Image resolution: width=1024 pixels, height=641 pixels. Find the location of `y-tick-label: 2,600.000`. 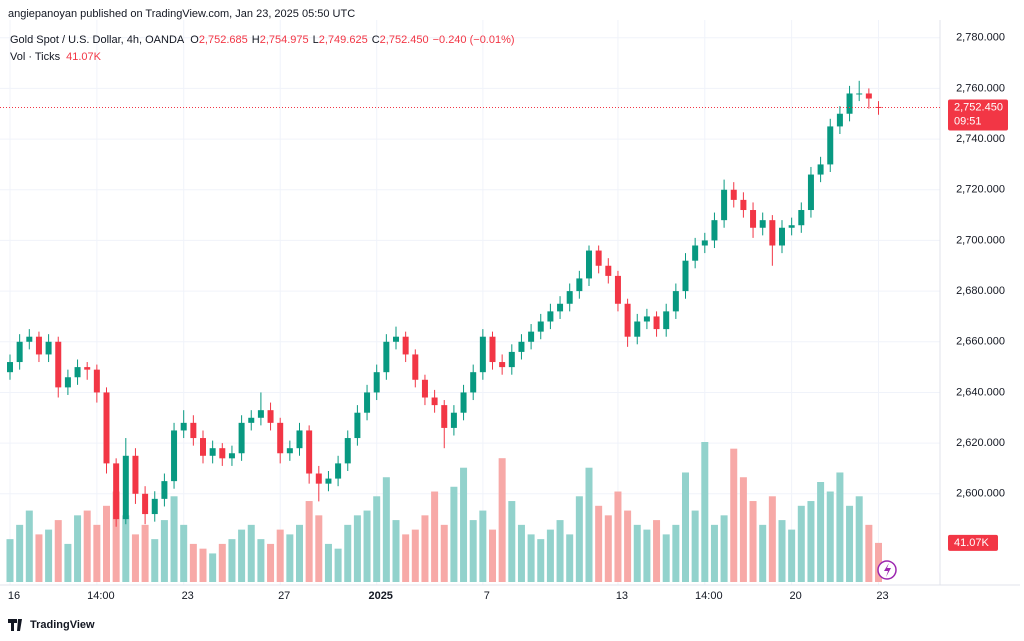

y-tick-label: 2,600.000 is located at coordinates (980, 494).